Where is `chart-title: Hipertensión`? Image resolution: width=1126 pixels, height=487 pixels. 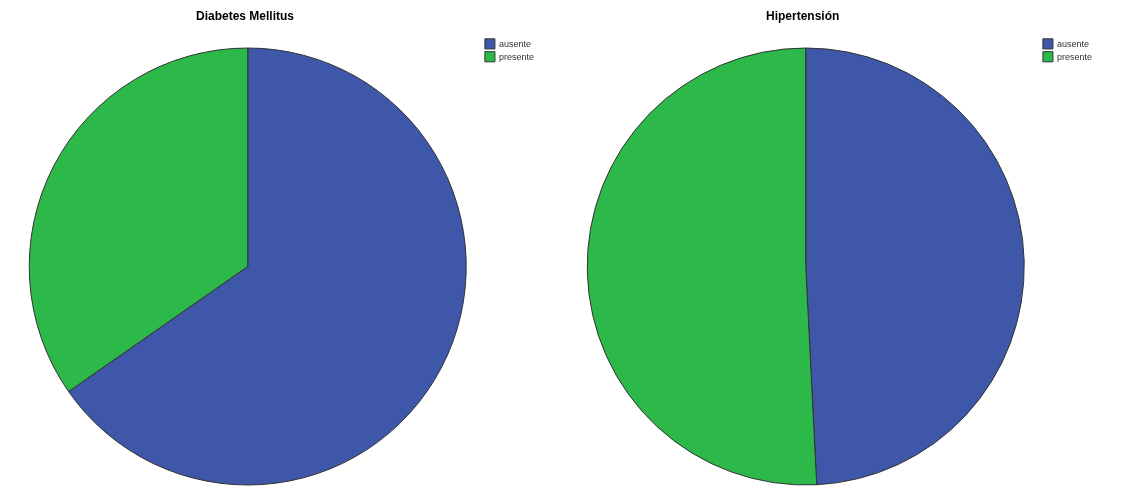
chart-title: Hipertensión is located at coordinates (803, 16).